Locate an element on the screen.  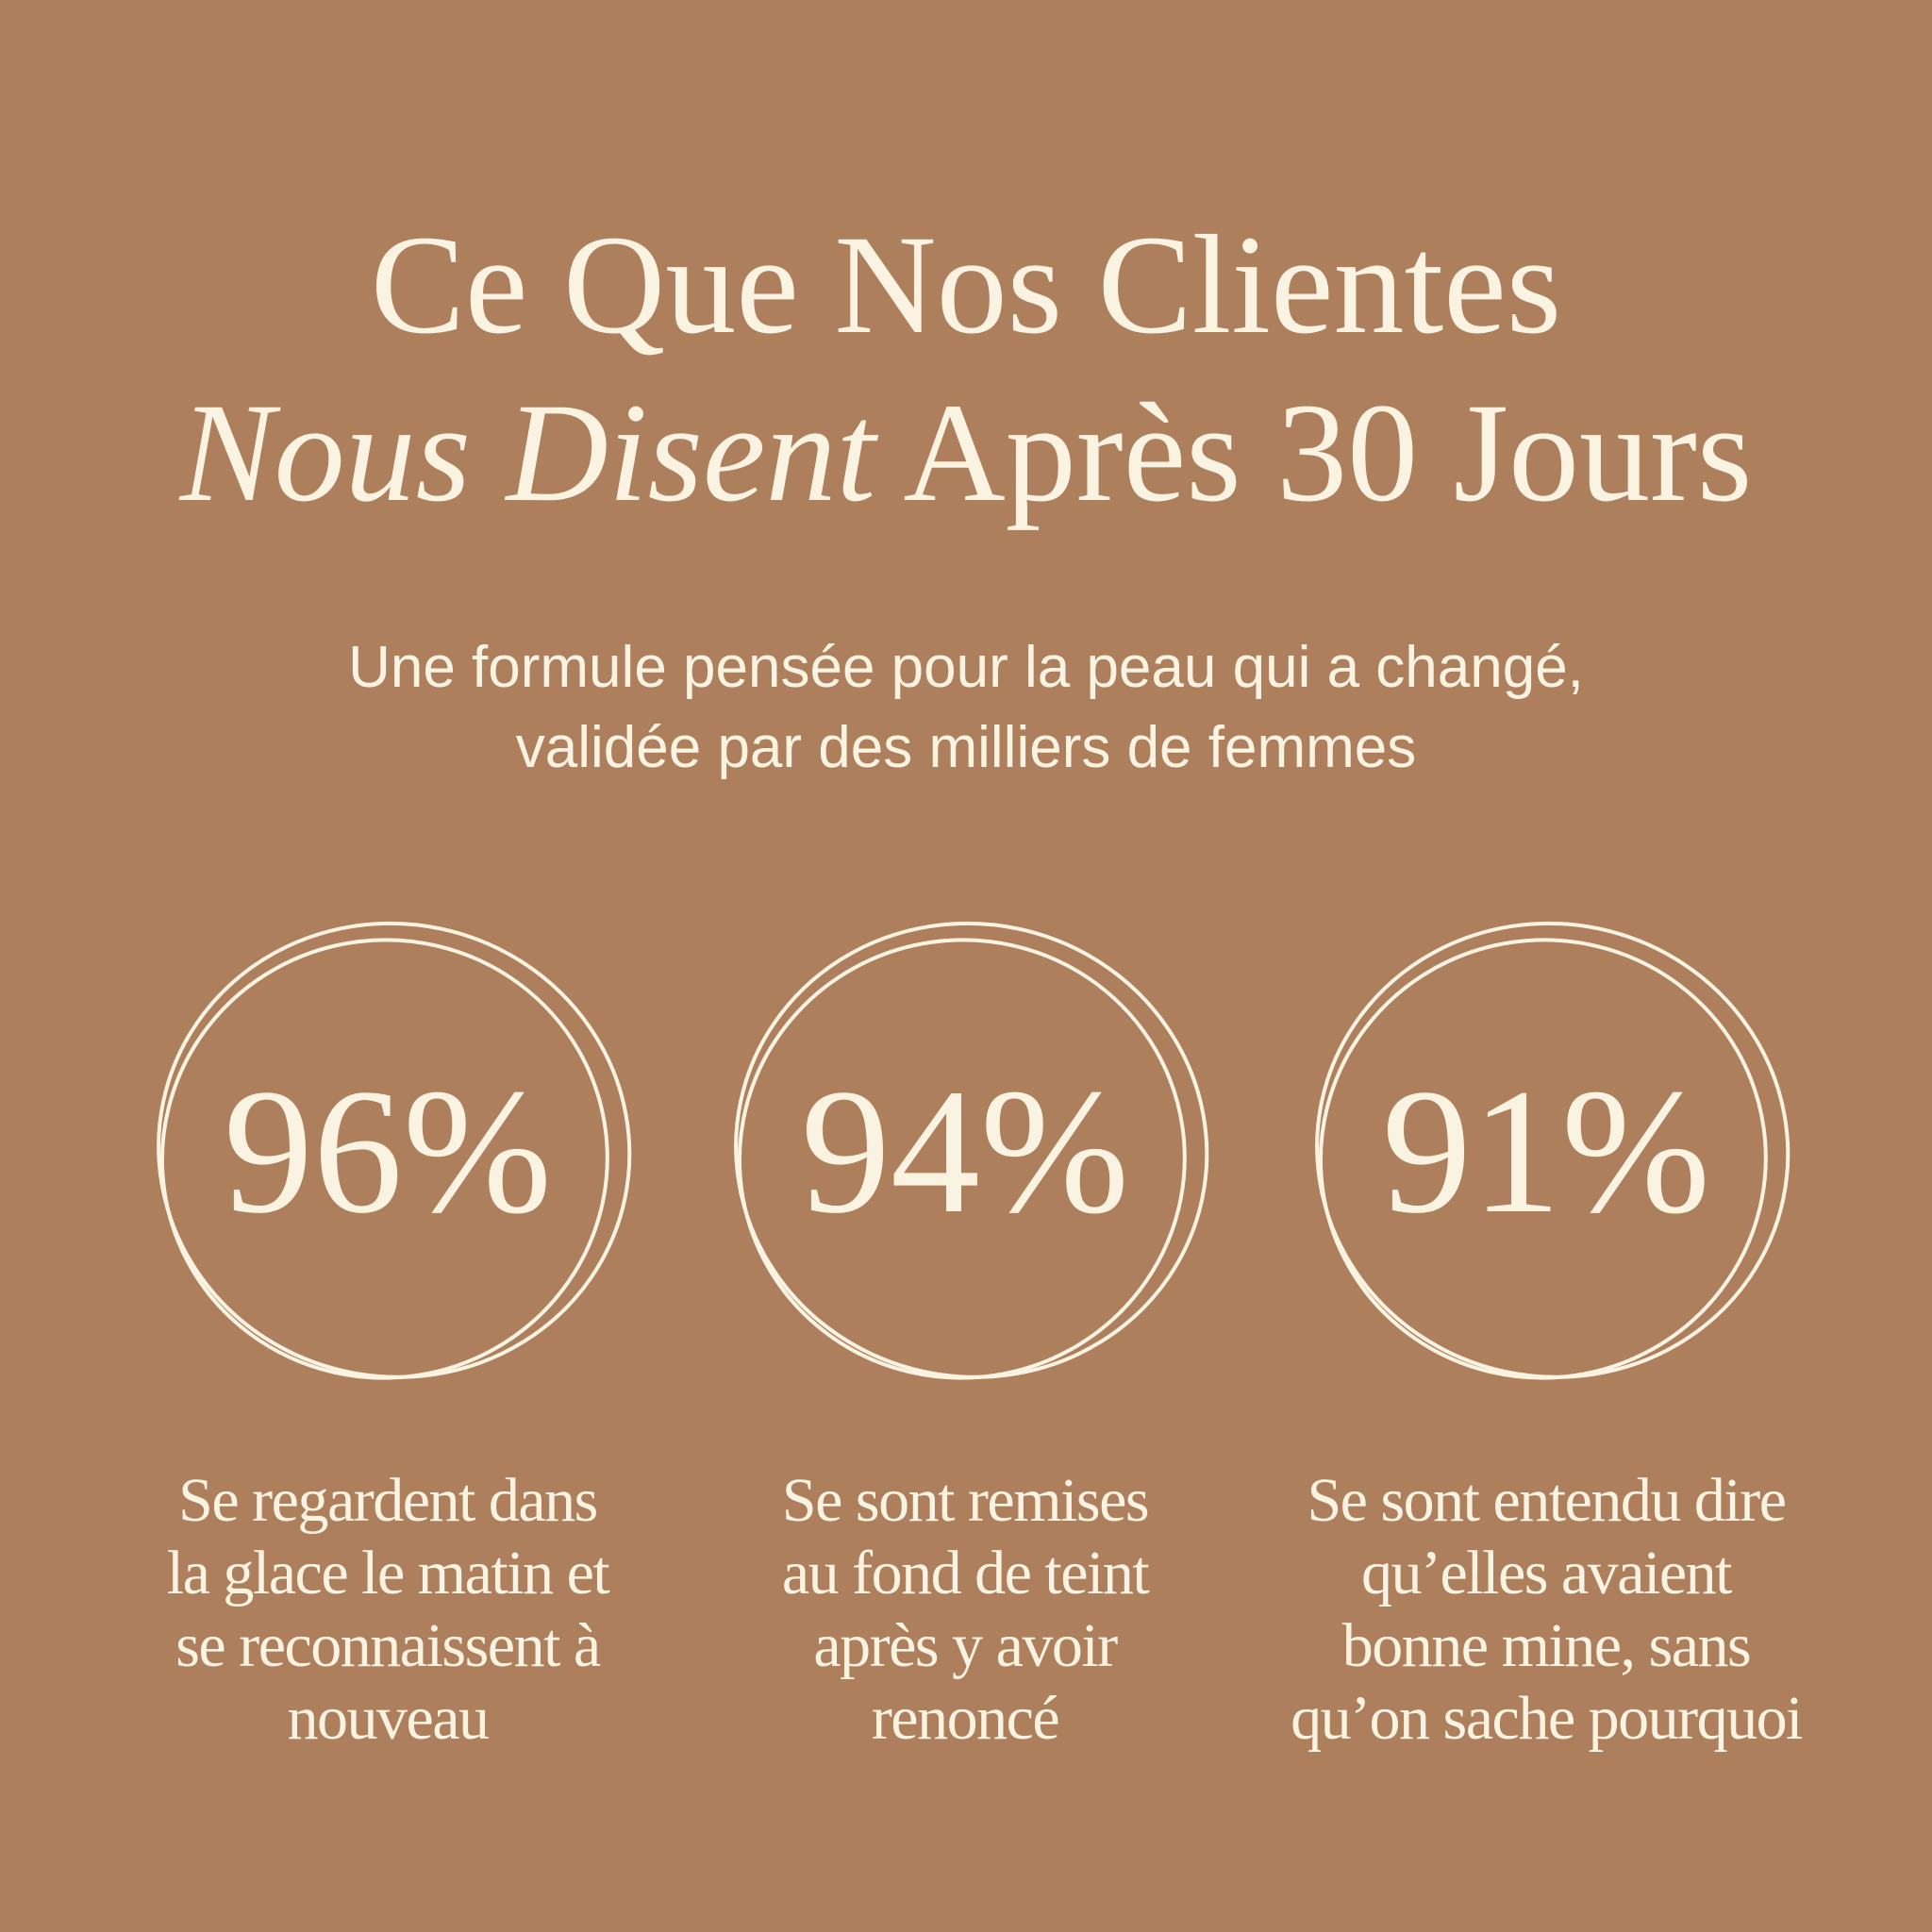
title-italic: Nous Disent is located at coordinates (528, 453).